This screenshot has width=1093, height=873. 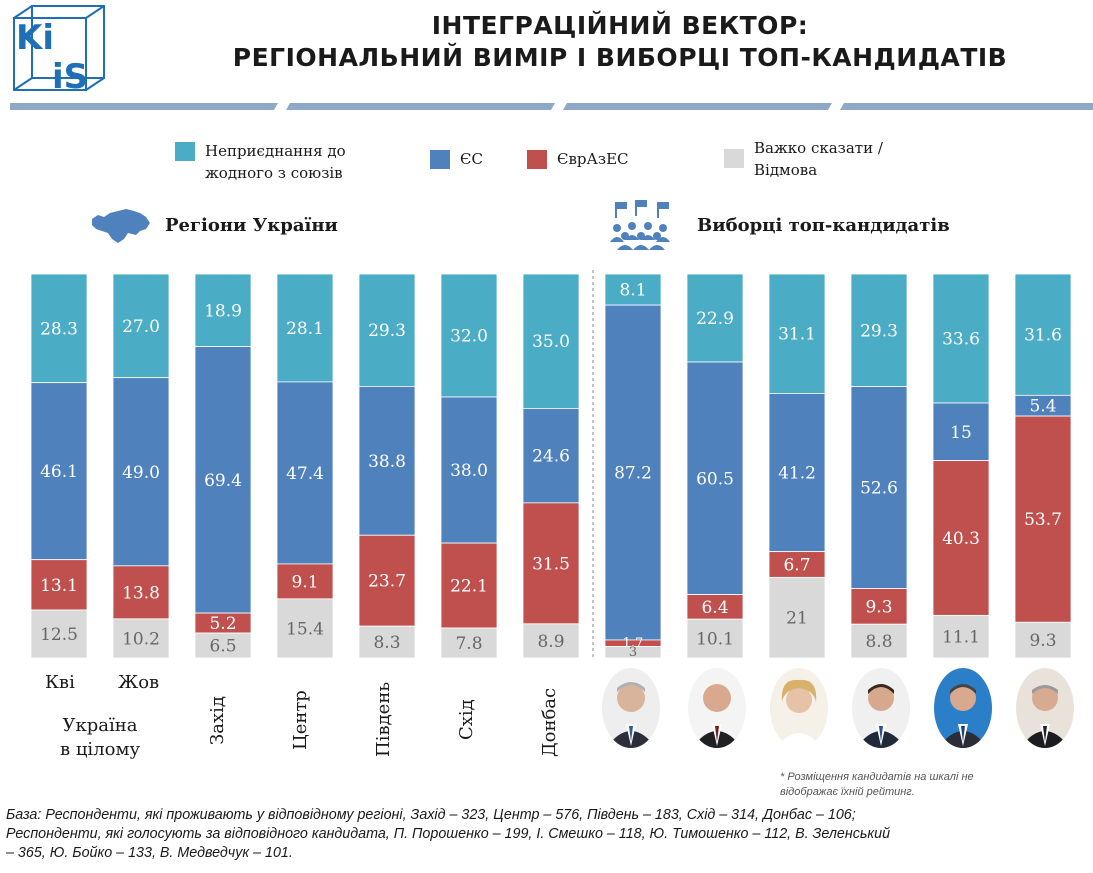 I want to click on data-label-11-2: 40.3, so click(x=961, y=539).